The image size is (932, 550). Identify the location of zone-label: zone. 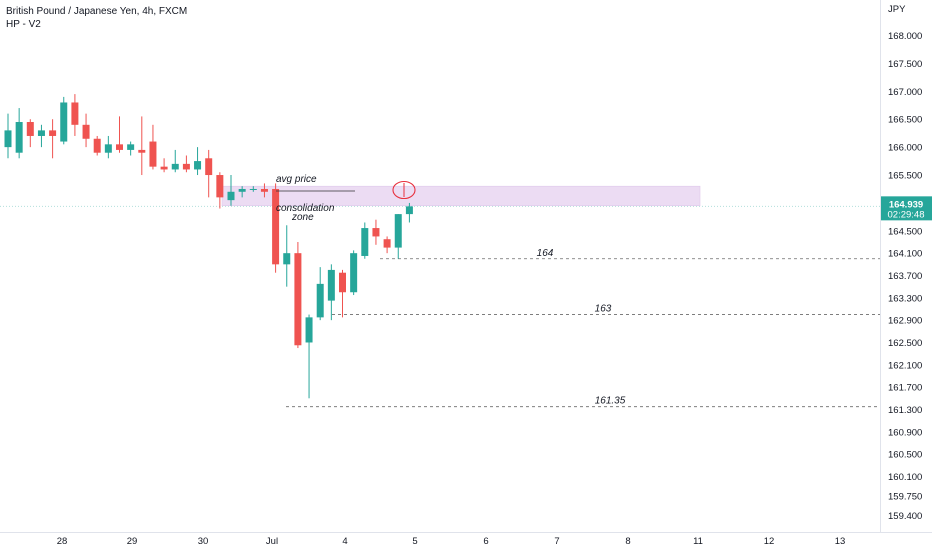
(302, 217).